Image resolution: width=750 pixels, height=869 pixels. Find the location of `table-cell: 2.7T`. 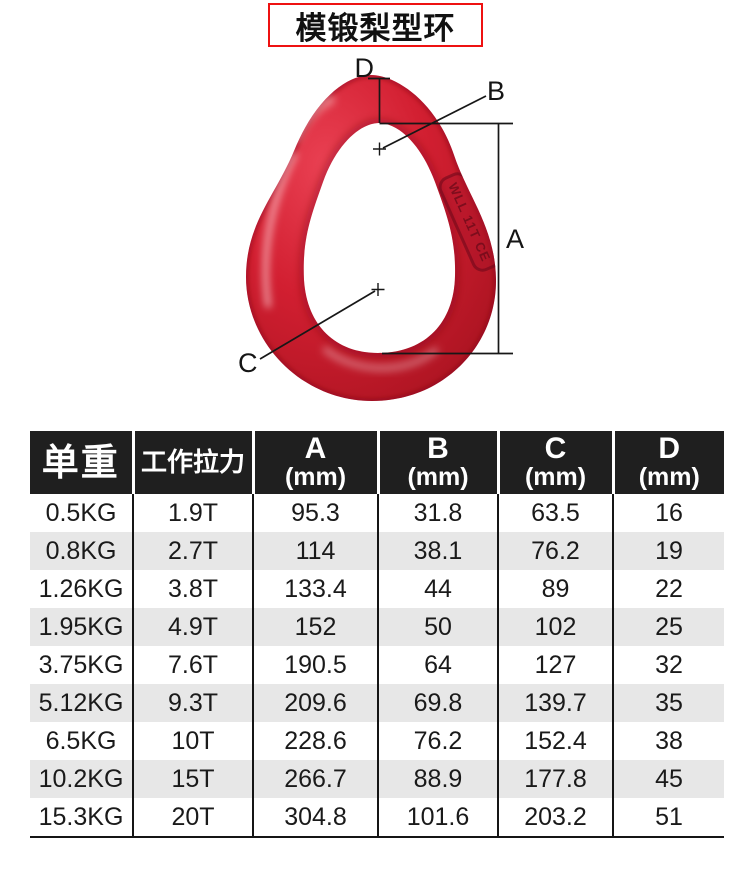

table-cell: 2.7T is located at coordinates (193, 551).